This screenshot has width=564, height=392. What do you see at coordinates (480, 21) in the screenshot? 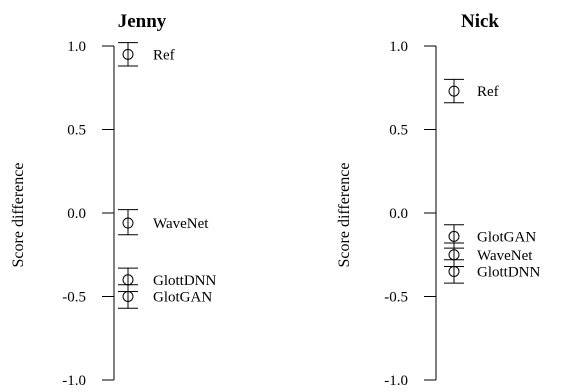
I see `chart-title: Nick` at bounding box center [480, 21].